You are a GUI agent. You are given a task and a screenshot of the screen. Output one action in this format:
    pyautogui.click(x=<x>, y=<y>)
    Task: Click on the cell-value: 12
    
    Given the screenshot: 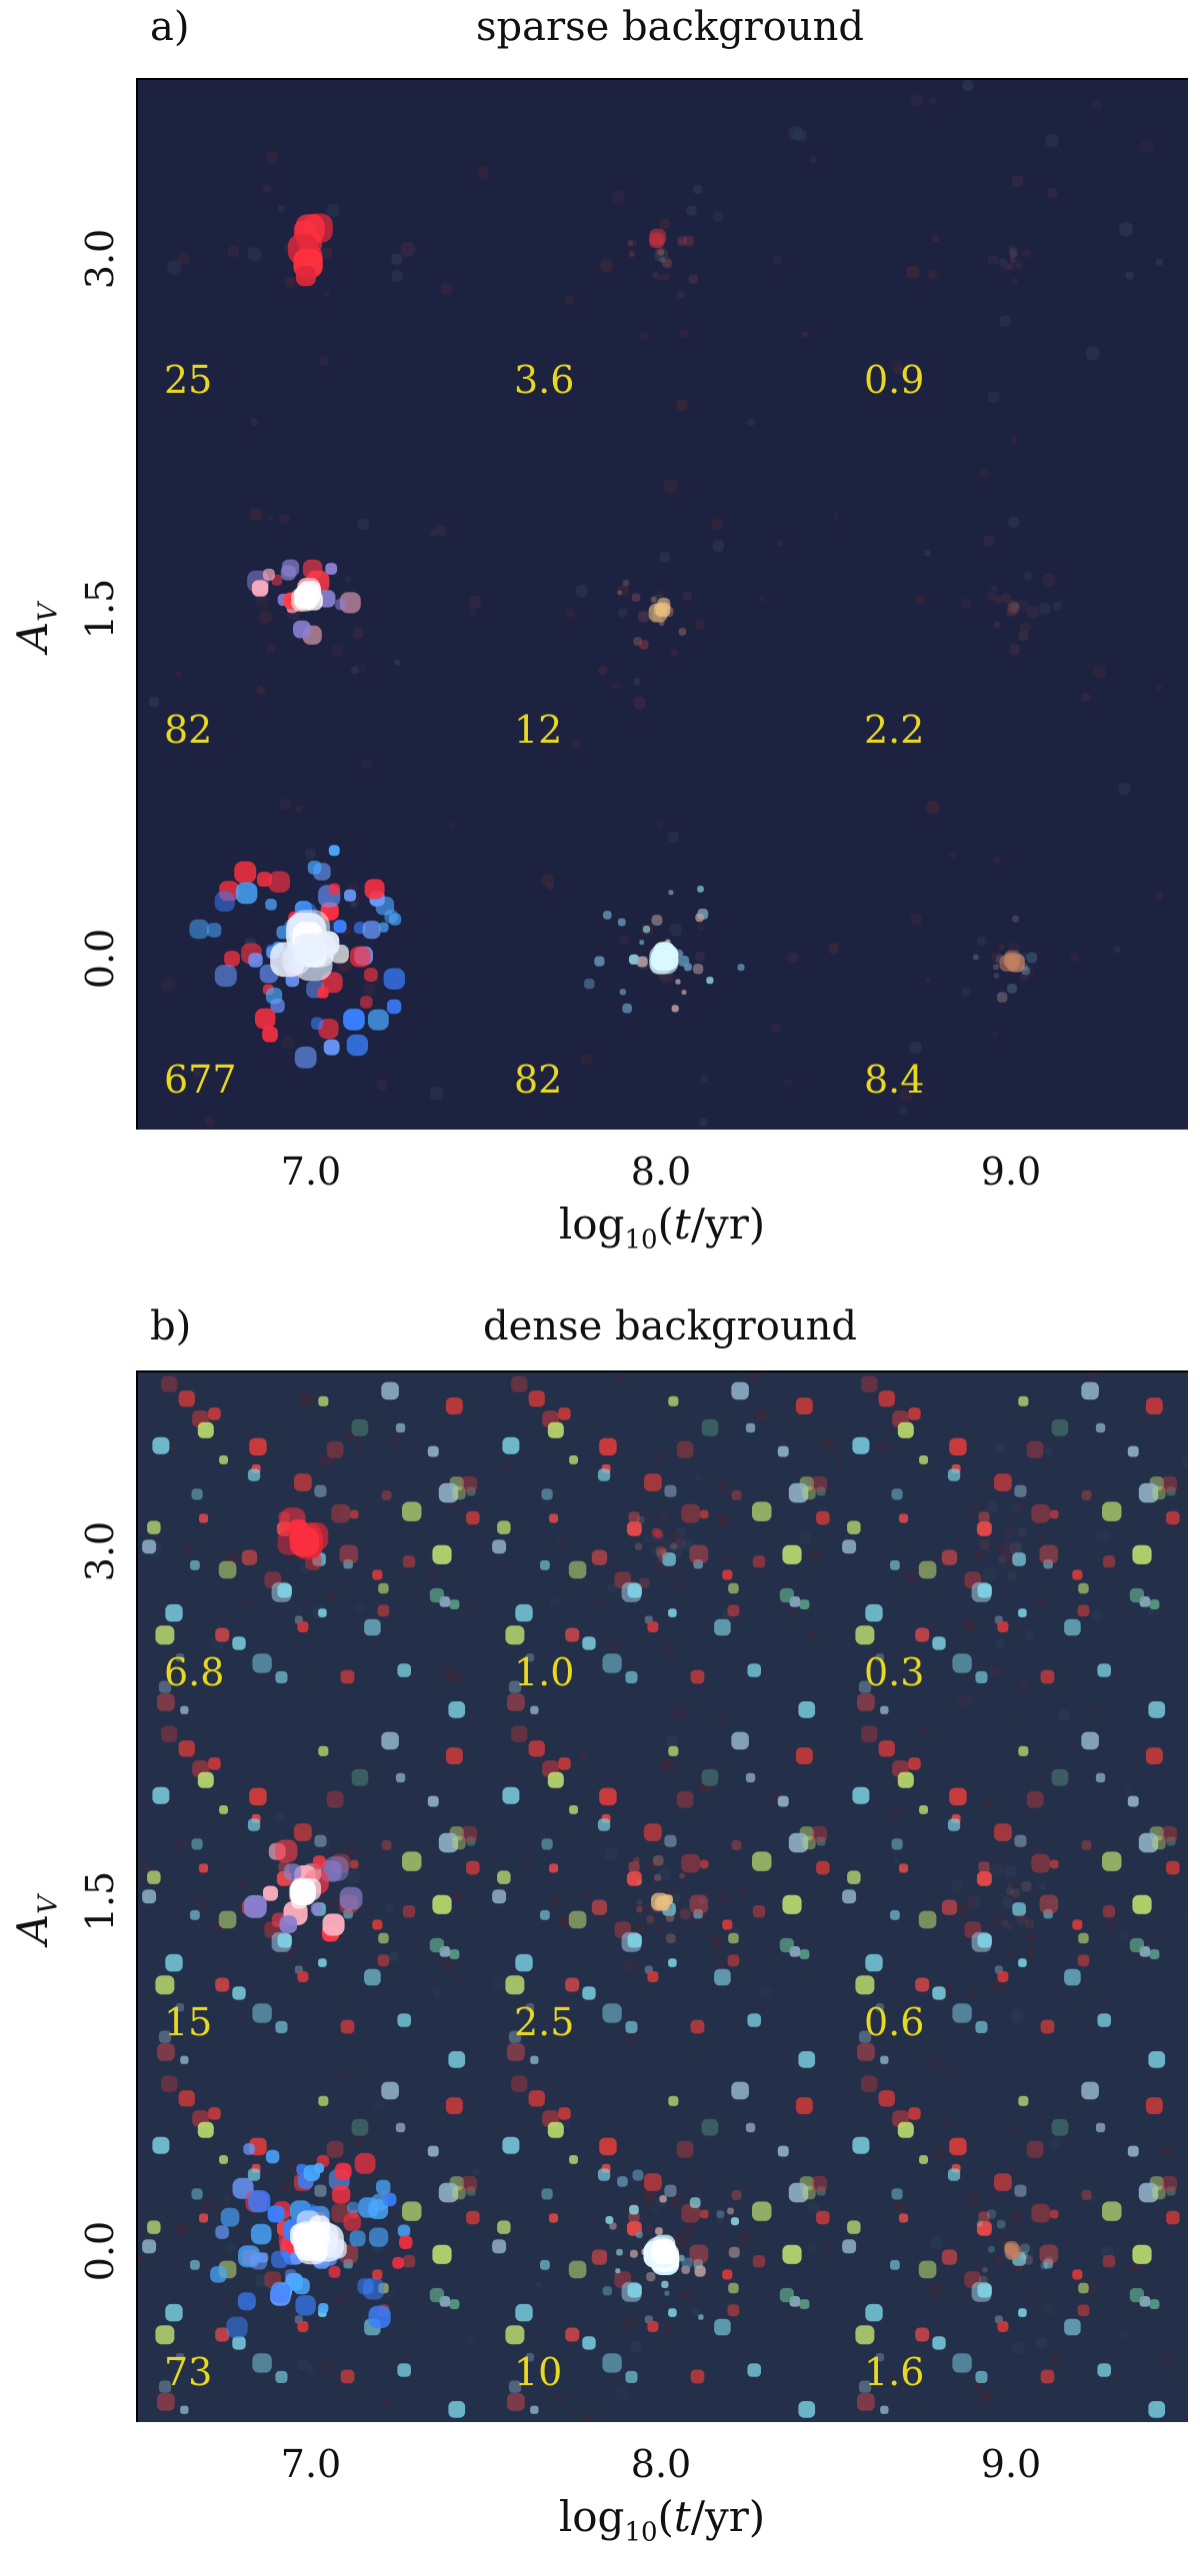 What is the action you would take?
    pyautogui.click(x=538, y=730)
    